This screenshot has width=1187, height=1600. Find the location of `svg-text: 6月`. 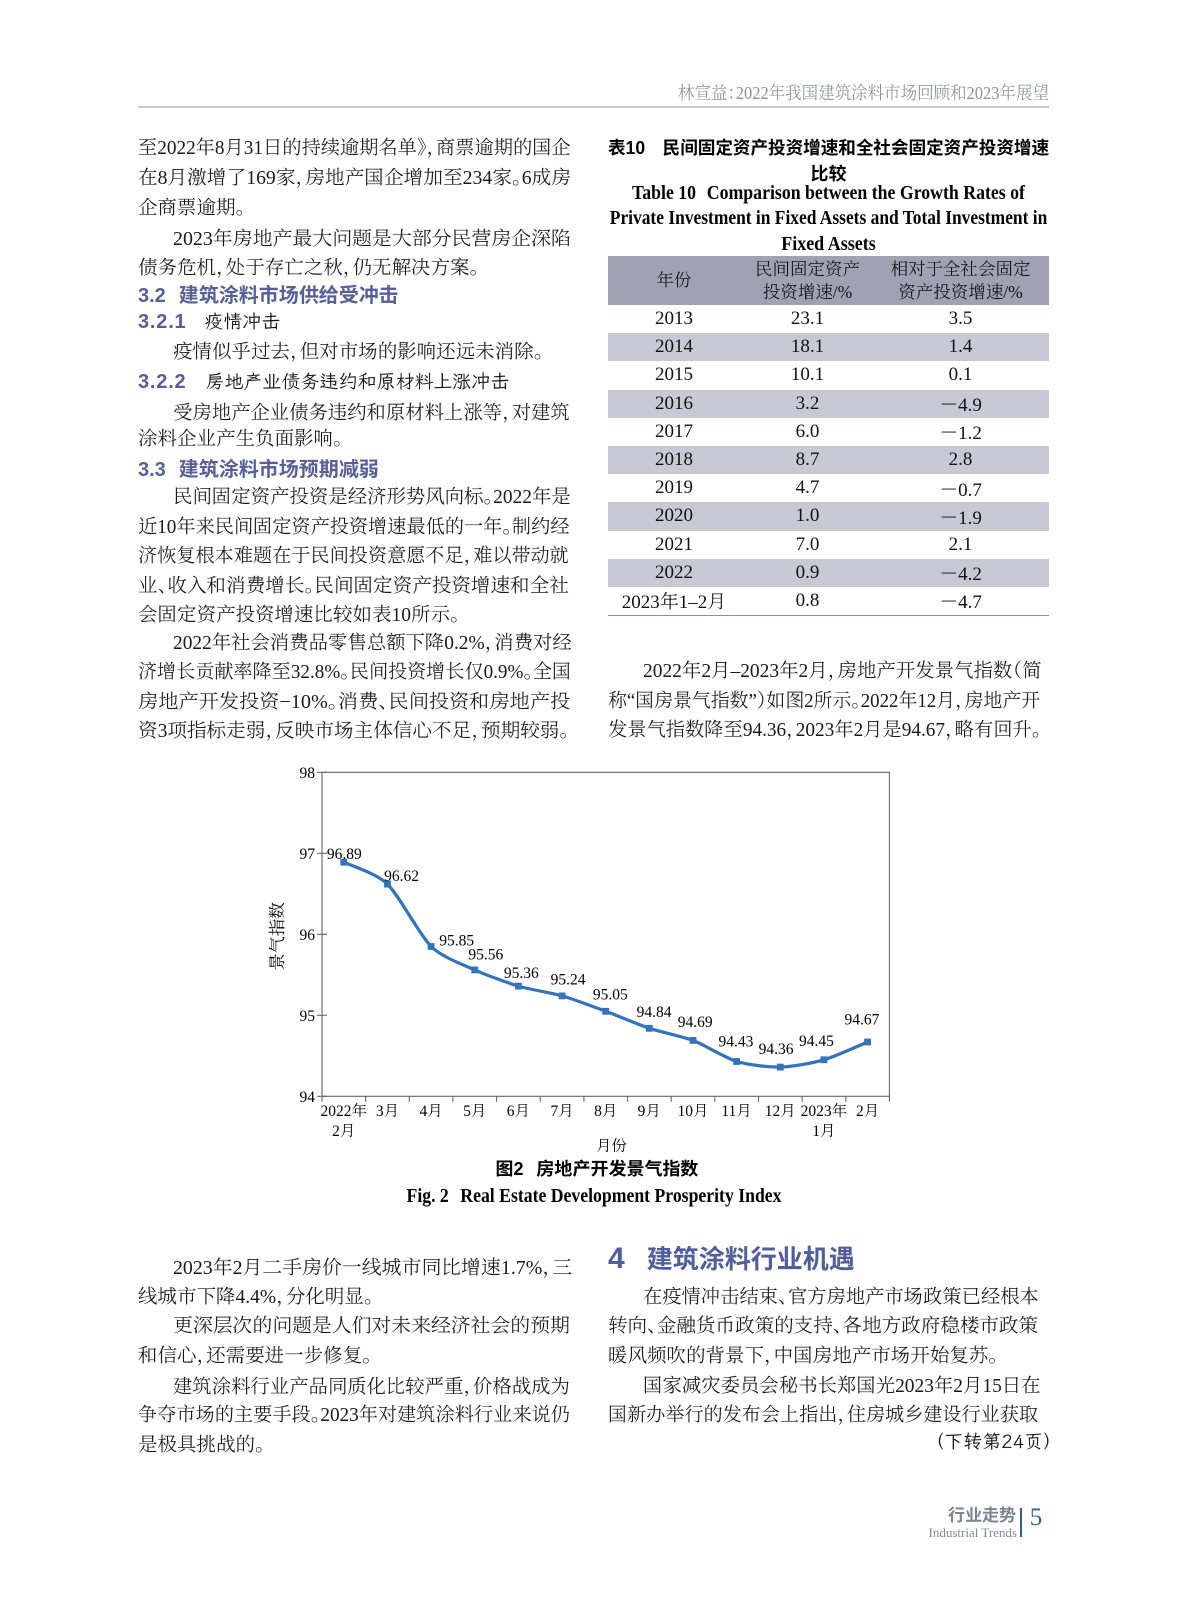

svg-text: 6月 is located at coordinates (518, 1111).